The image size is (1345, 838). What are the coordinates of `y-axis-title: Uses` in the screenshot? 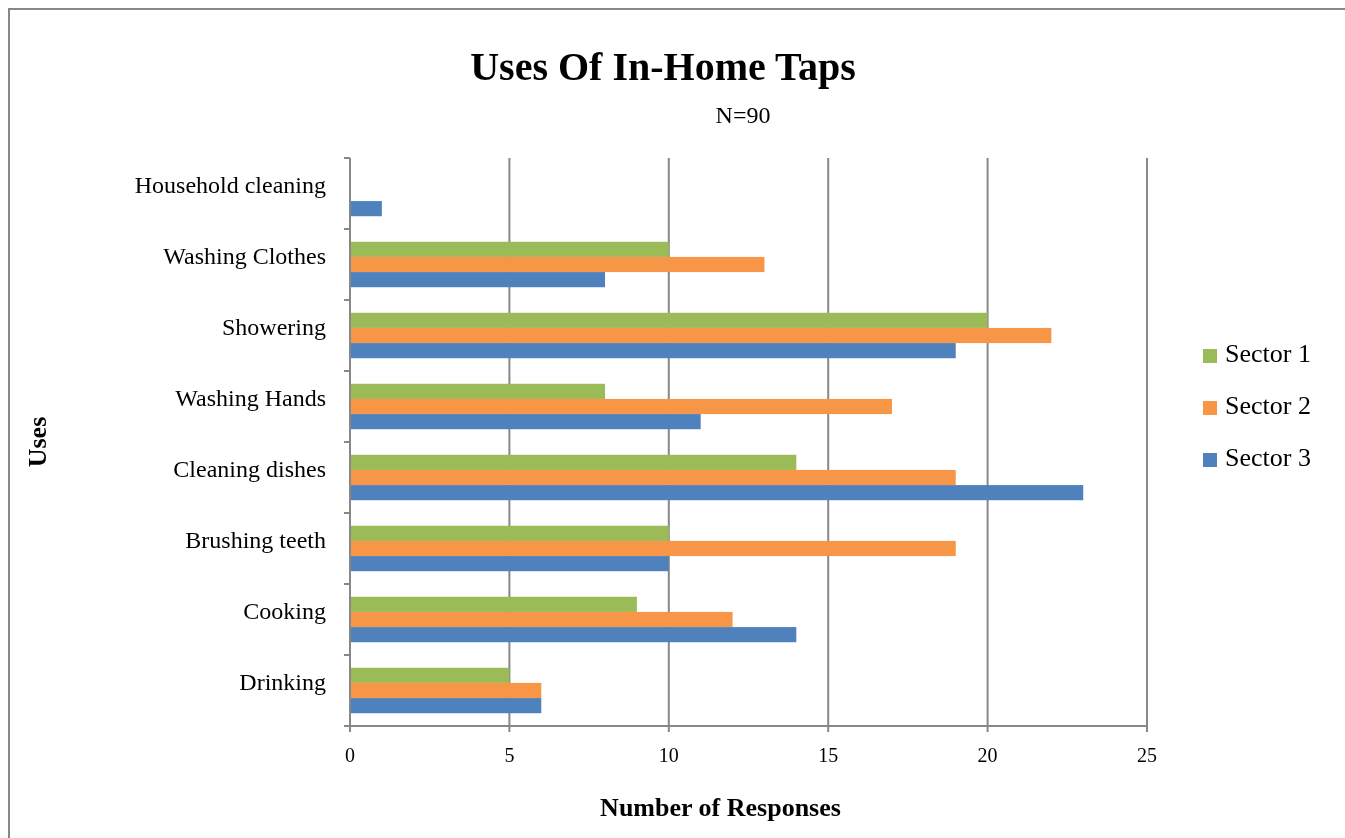 It's located at (37, 442).